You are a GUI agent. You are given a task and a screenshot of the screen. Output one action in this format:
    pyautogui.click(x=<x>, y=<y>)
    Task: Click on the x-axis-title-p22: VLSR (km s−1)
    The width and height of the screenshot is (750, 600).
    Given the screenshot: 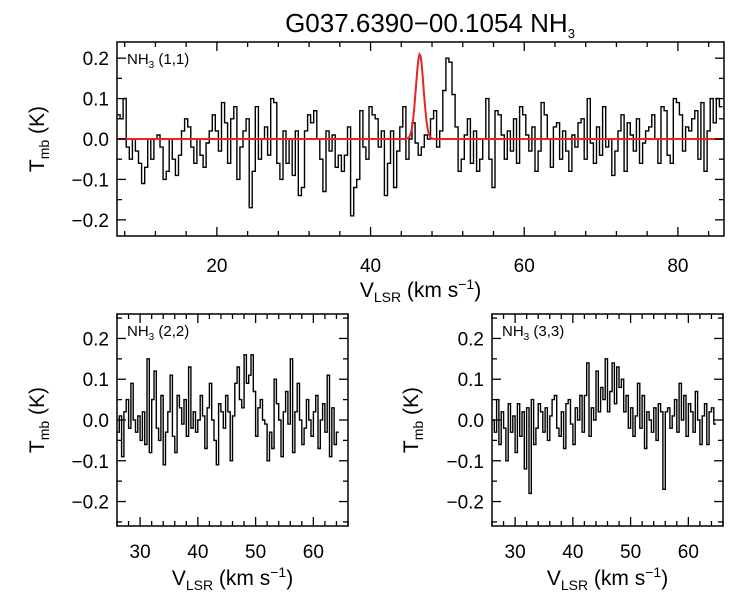 What is the action you would take?
    pyautogui.click(x=232, y=578)
    